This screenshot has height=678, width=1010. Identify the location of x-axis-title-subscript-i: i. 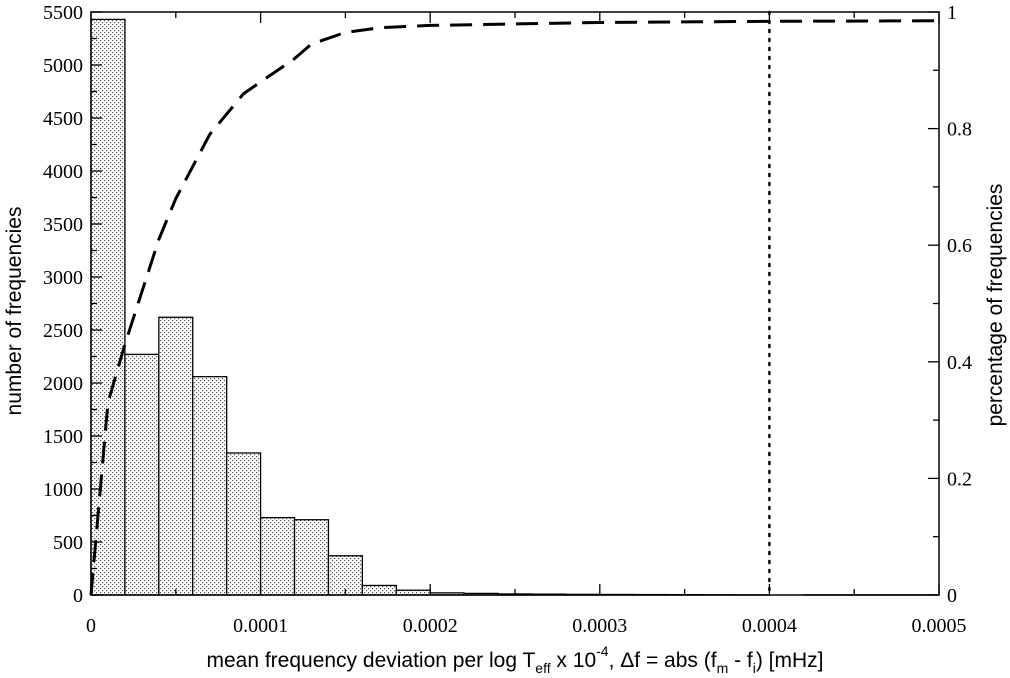
(754, 668).